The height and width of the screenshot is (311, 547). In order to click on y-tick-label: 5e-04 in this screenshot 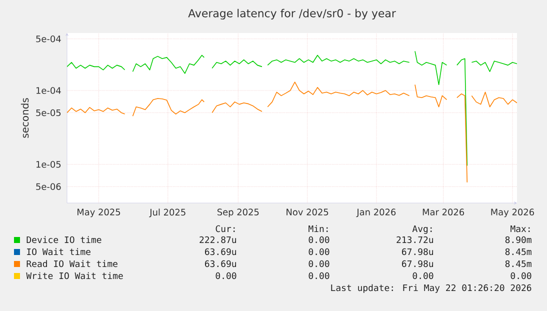, I will do `click(48, 38)`.